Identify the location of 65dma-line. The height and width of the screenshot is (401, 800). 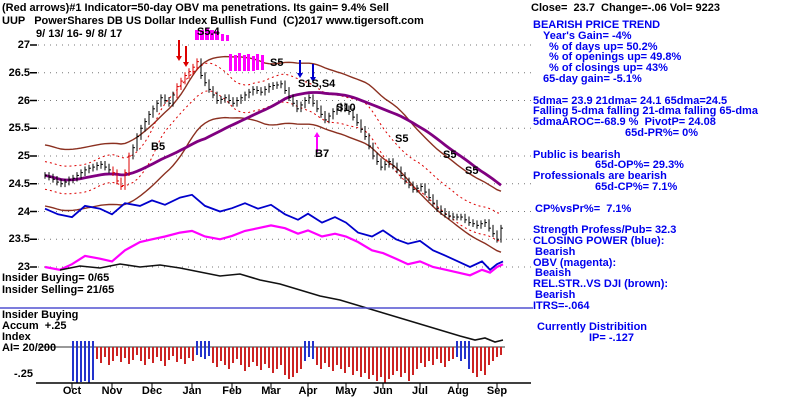
(273, 139).